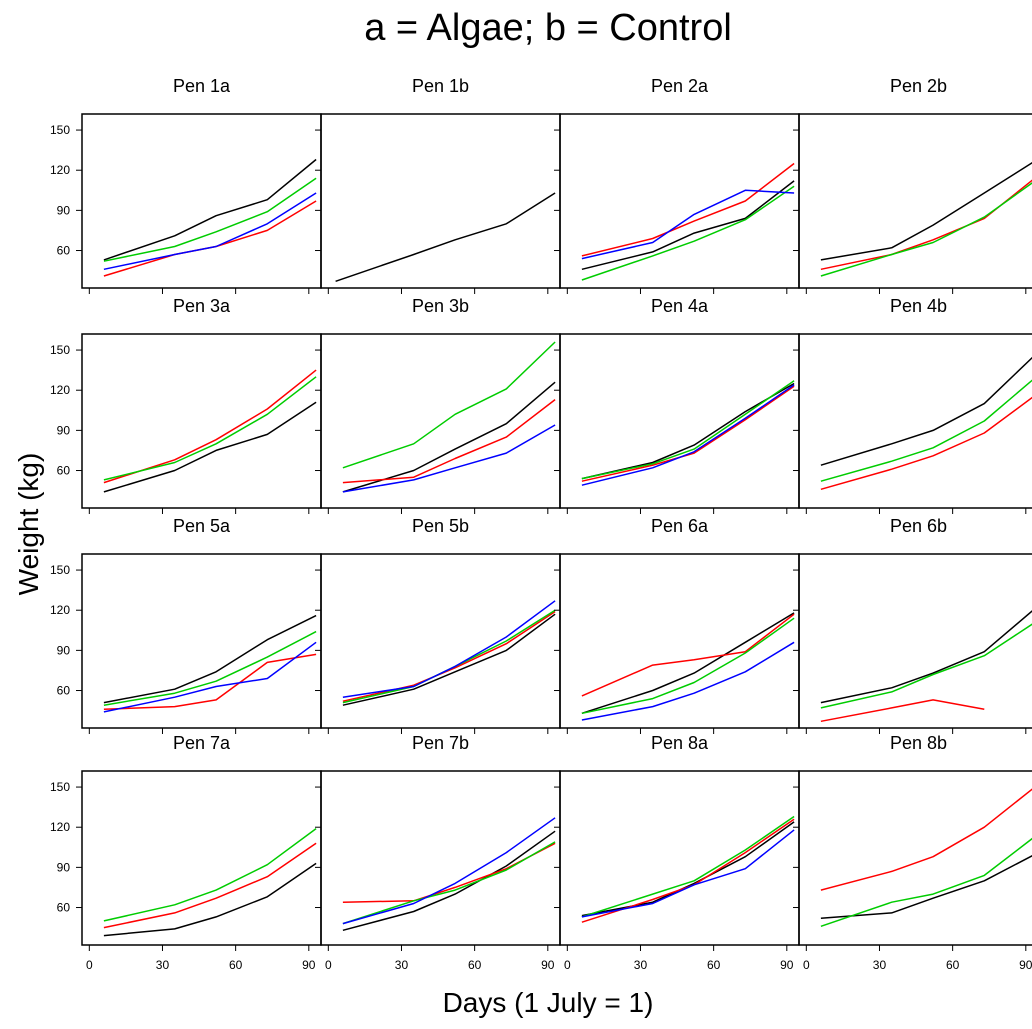  I want to click on panel: Pen 2b, so click(912, 185).